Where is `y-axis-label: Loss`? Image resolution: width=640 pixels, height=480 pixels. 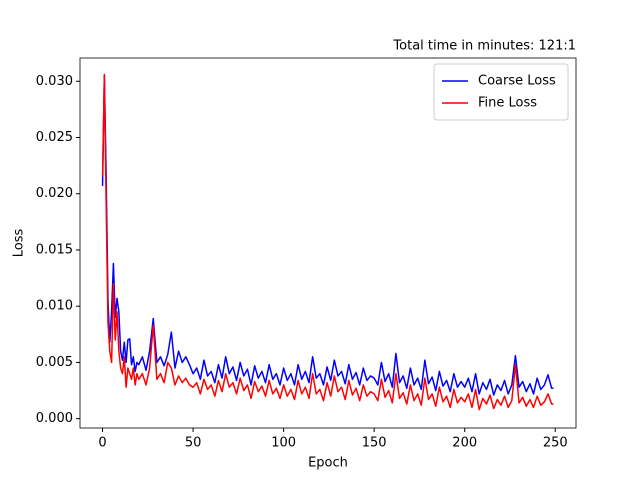 y-axis-label: Loss is located at coordinates (19, 243).